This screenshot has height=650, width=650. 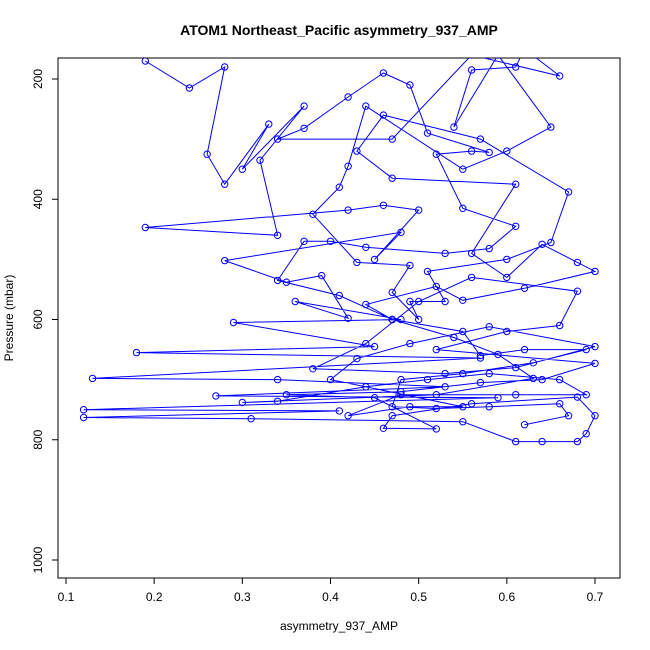 I want to click on y-tick-label: 200, so click(x=38, y=79).